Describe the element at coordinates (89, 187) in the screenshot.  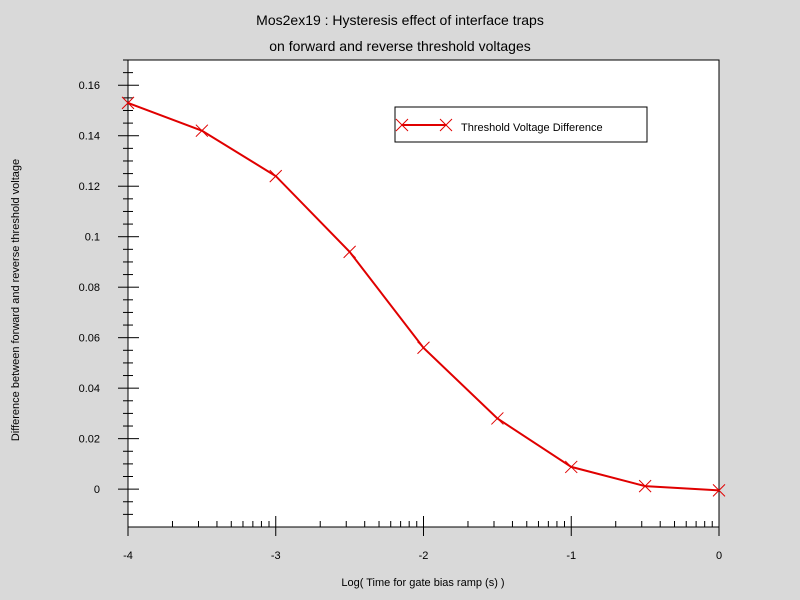
I see `y-tick-label: 0.12` at that location.